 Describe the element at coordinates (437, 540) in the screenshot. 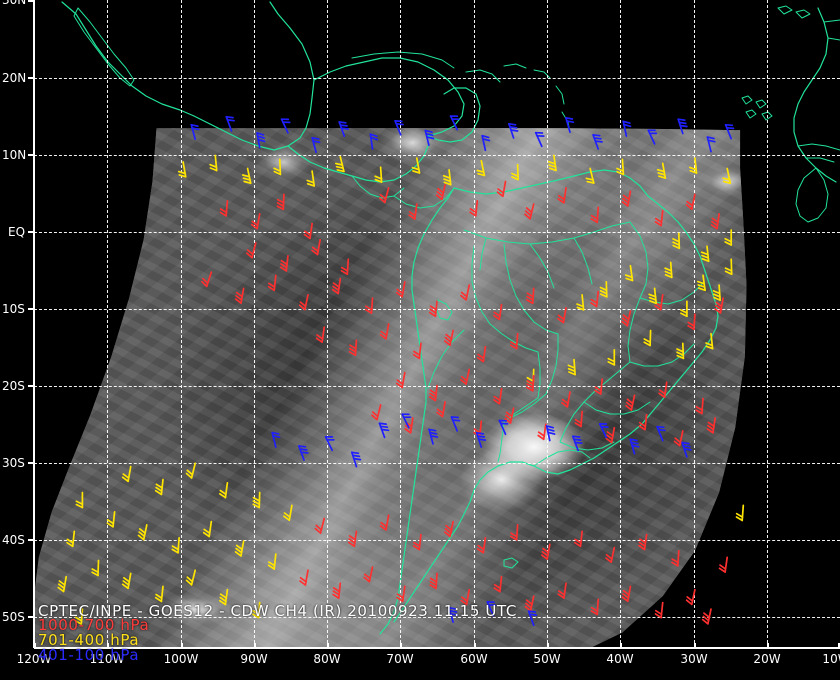

I see `gridline-lat-40s` at that location.